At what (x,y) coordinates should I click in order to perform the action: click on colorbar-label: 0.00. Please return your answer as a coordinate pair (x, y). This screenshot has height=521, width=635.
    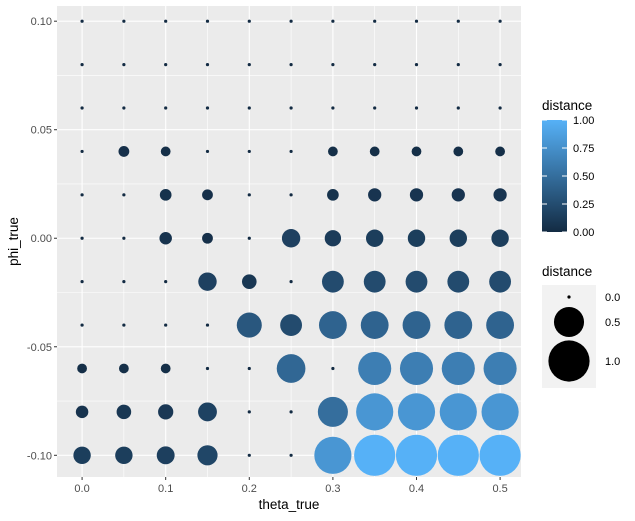
    Looking at the image, I should click on (583, 233).